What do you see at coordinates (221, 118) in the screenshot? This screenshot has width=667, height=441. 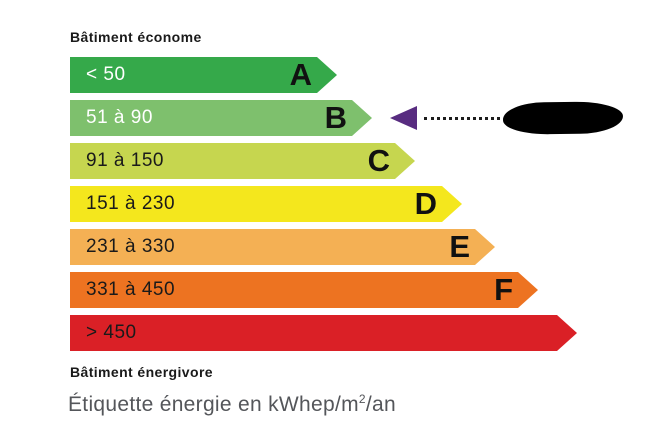 I see `energy-bar-b: 51 à 90 B` at bounding box center [221, 118].